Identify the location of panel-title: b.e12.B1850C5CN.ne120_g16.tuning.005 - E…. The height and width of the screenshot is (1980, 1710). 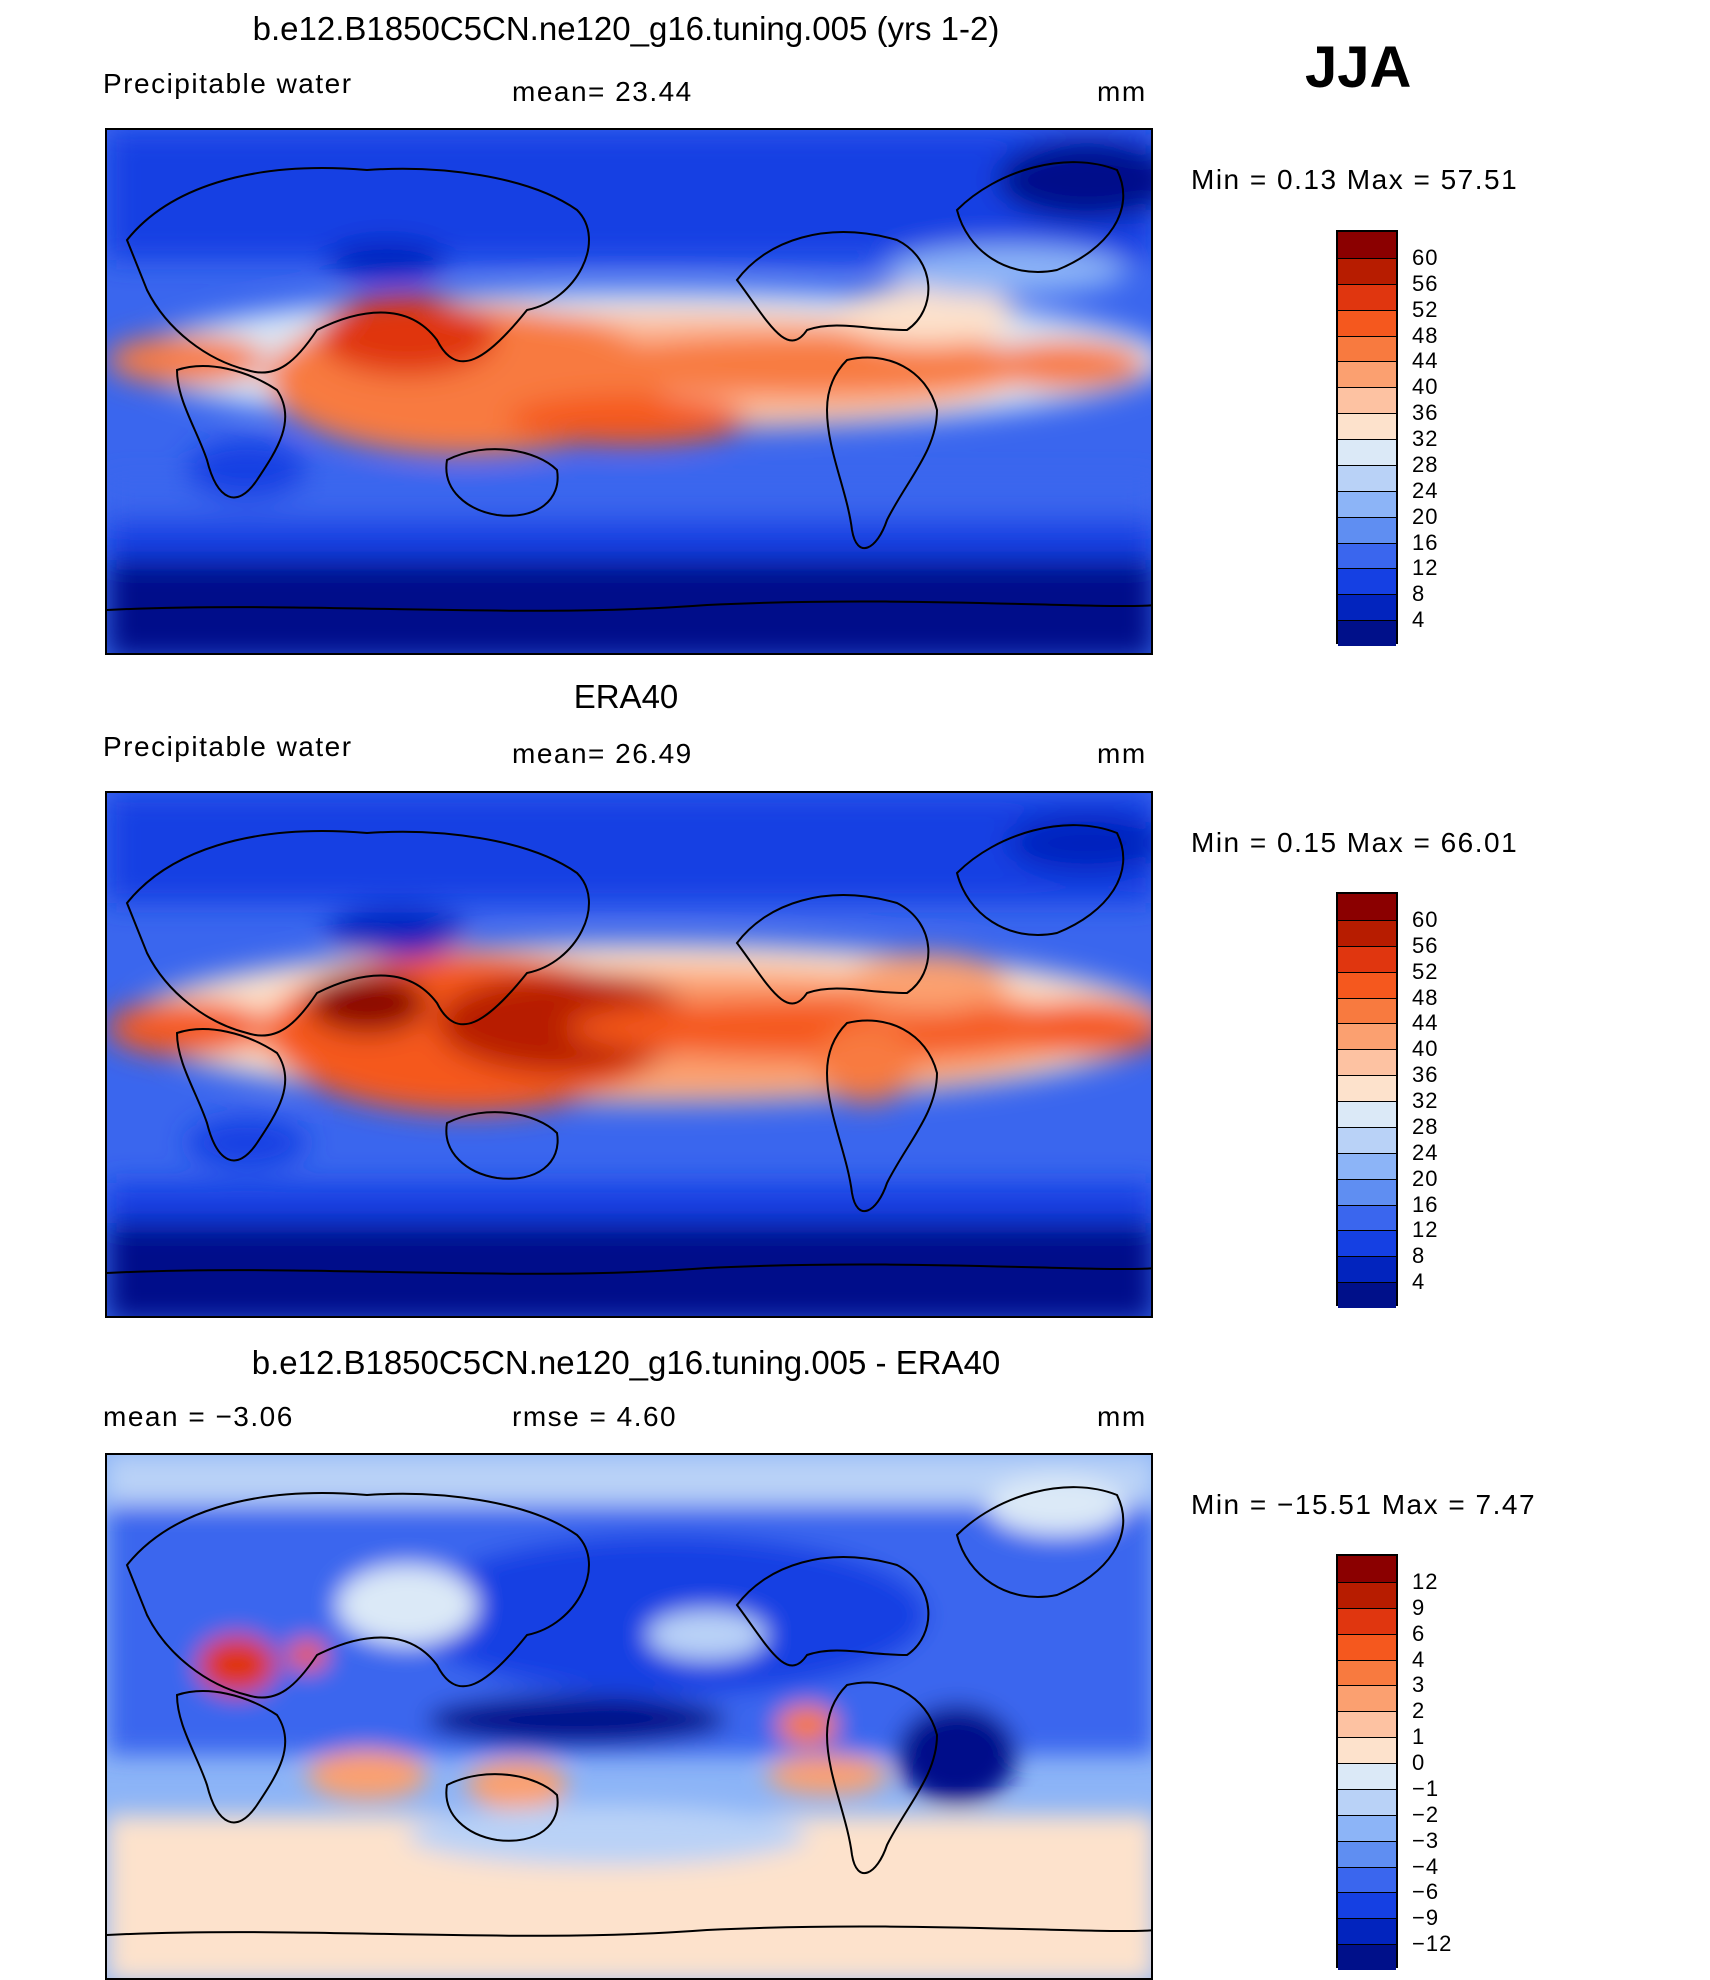
(626, 1362).